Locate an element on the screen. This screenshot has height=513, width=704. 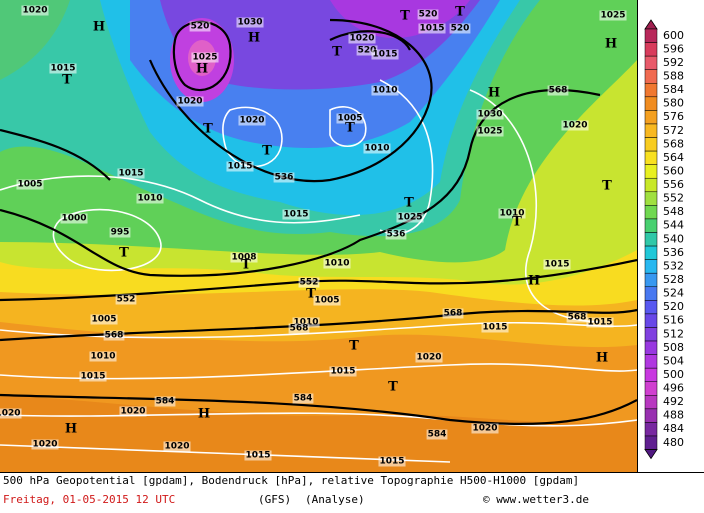
contour-label: 1005 is located at coordinates (29, 185).